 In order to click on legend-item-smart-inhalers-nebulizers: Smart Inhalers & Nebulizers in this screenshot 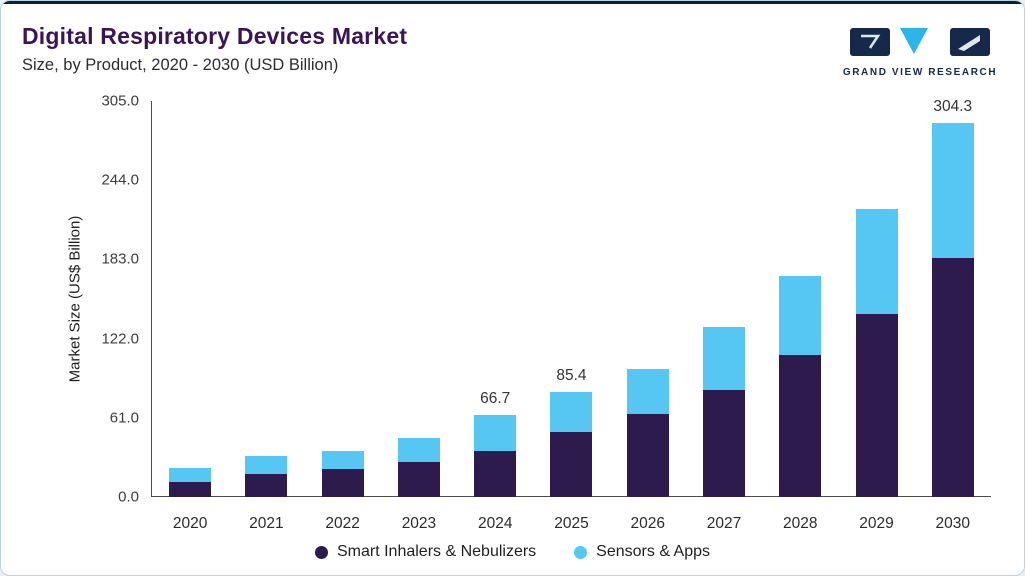, I will do `click(425, 552)`.